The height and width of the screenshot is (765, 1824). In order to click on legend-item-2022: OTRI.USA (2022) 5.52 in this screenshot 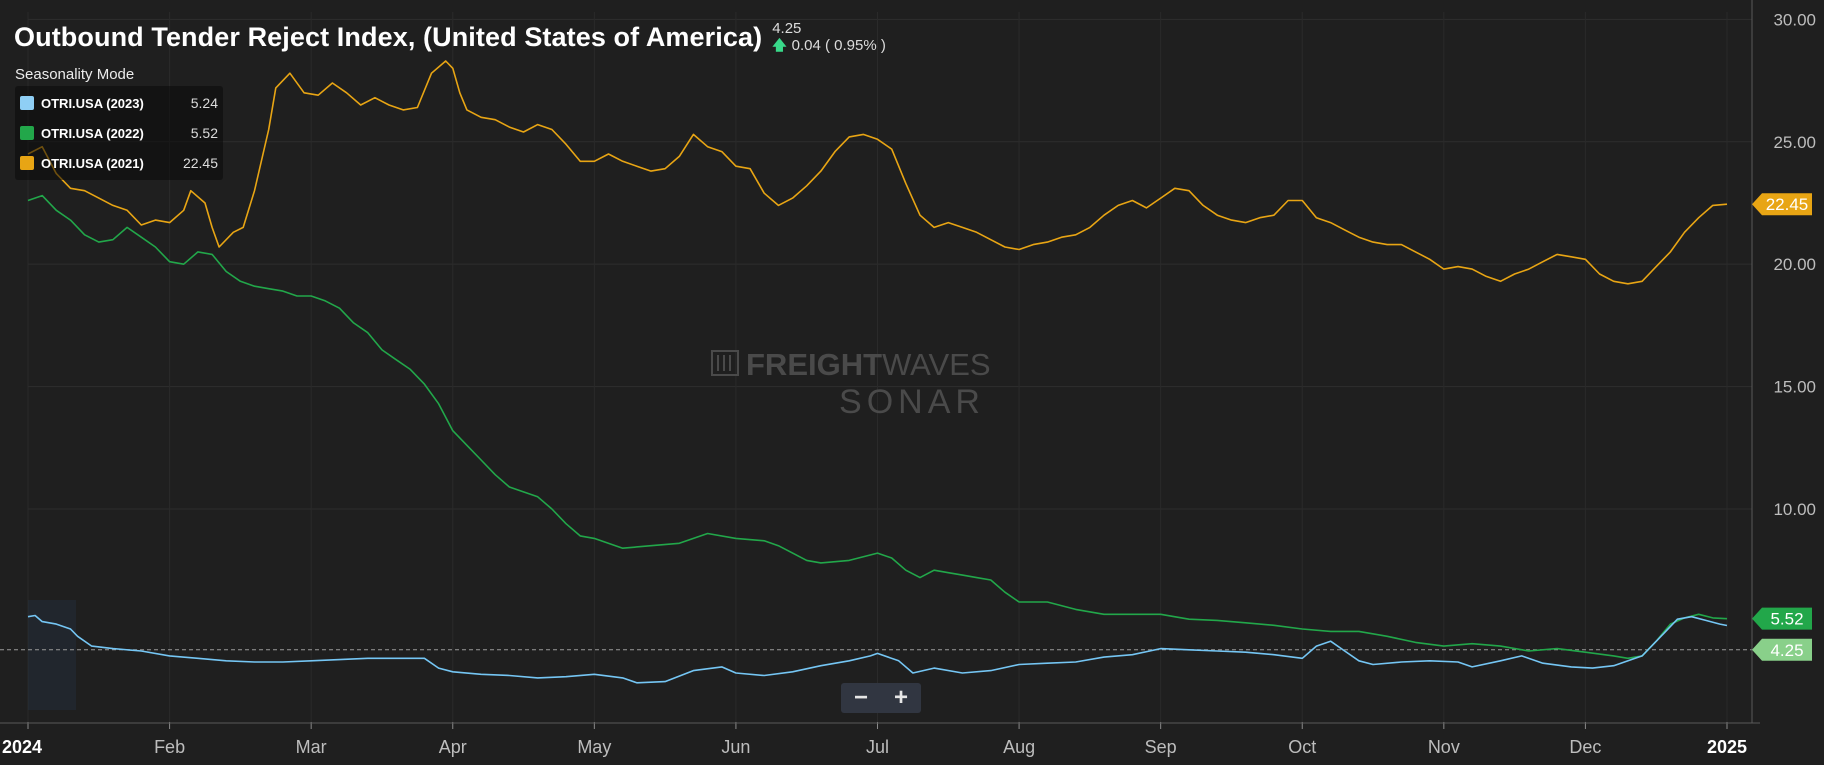, I will do `click(119, 133)`.